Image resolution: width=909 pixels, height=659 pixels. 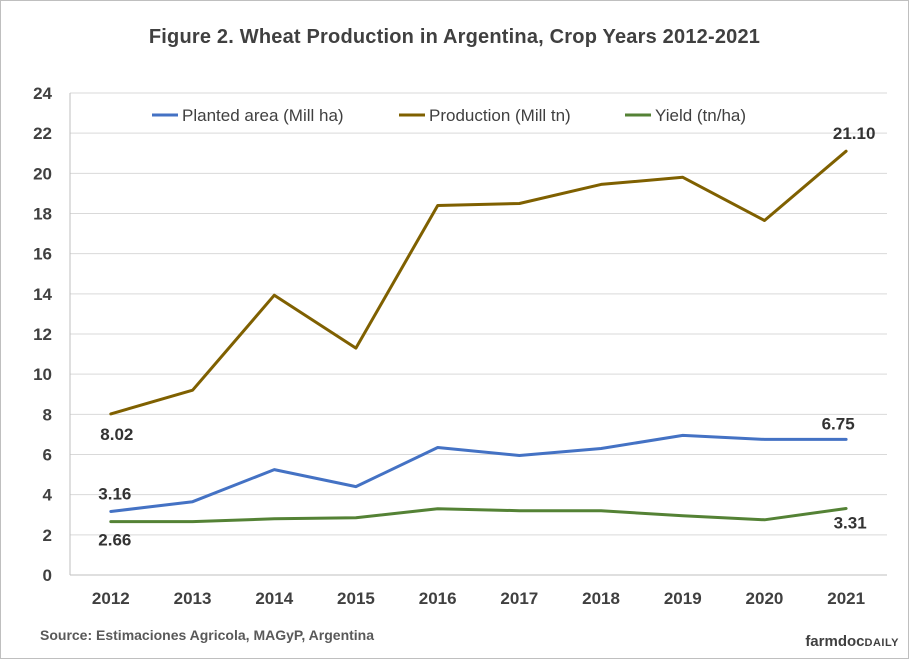 What do you see at coordinates (116, 434) in the screenshot?
I see `data-label-8.02: 8.02` at bounding box center [116, 434].